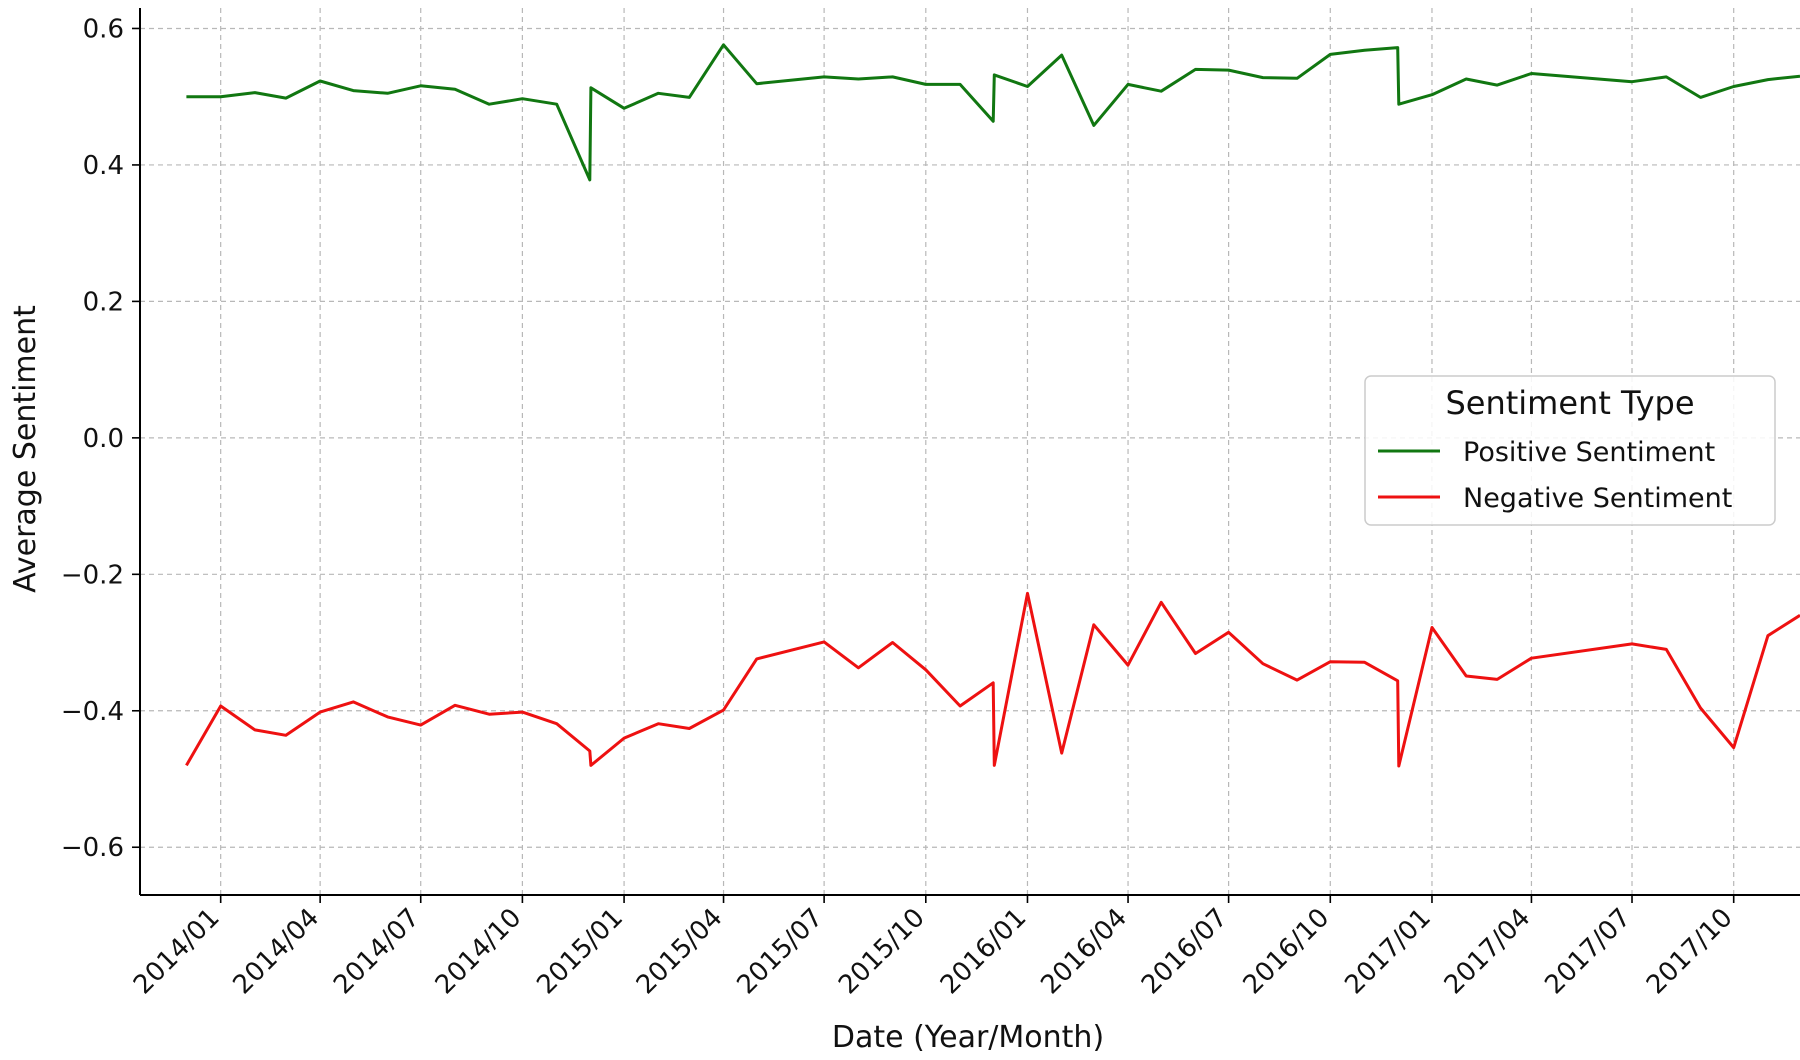 The height and width of the screenshot is (1060, 1800). Describe the element at coordinates (277, 952) in the screenshot. I see `x-tick-label: 2014/04` at that location.